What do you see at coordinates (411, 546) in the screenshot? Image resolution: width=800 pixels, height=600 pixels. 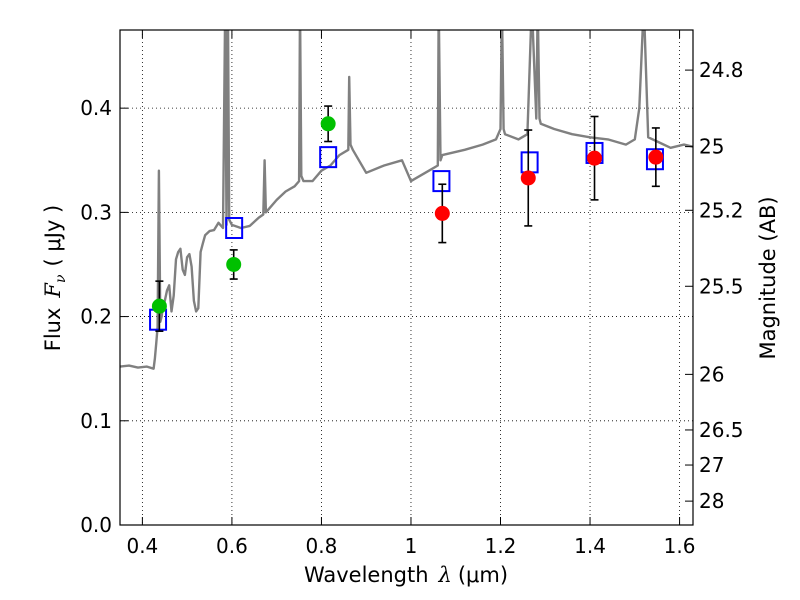 I see `x-tick-label: 1` at bounding box center [411, 546].